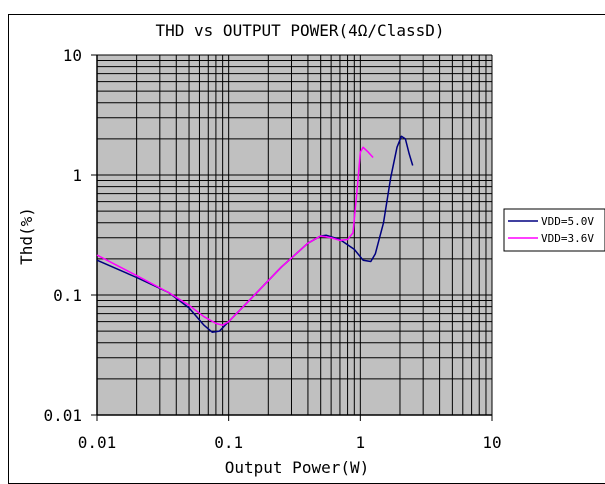 The width and height of the screenshot is (605, 484). What do you see at coordinates (567, 238) in the screenshot?
I see `legend-label-2: VDD=3.6V` at bounding box center [567, 238].